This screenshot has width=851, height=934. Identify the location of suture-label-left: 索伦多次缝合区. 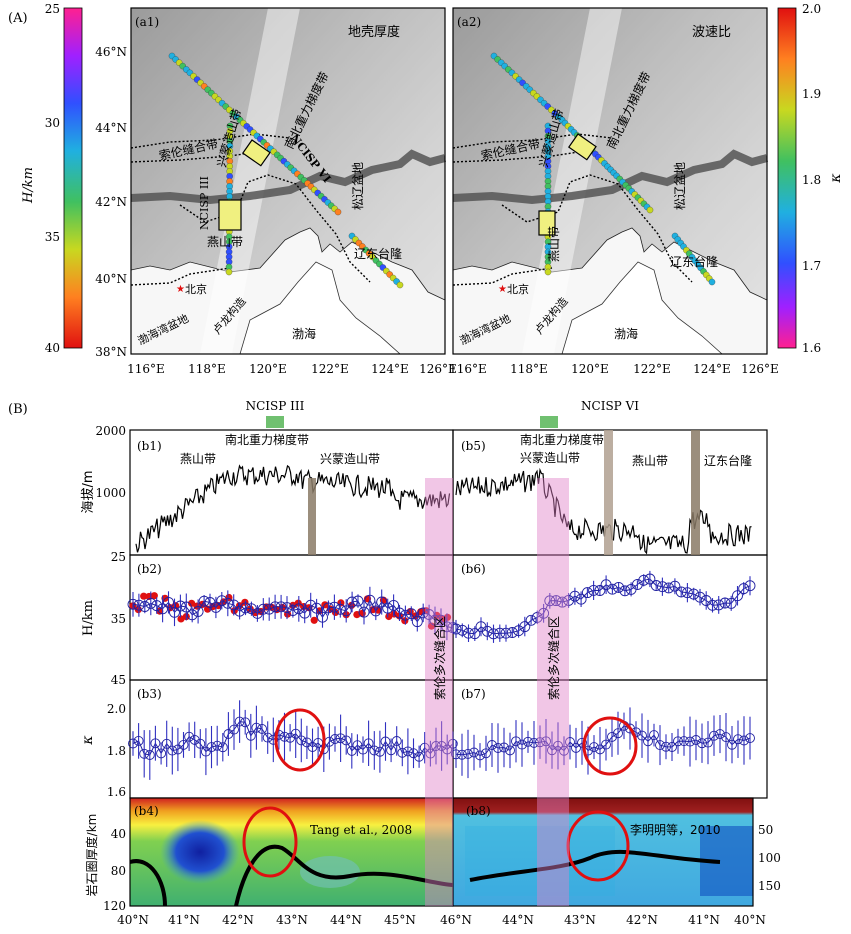
(439, 658).